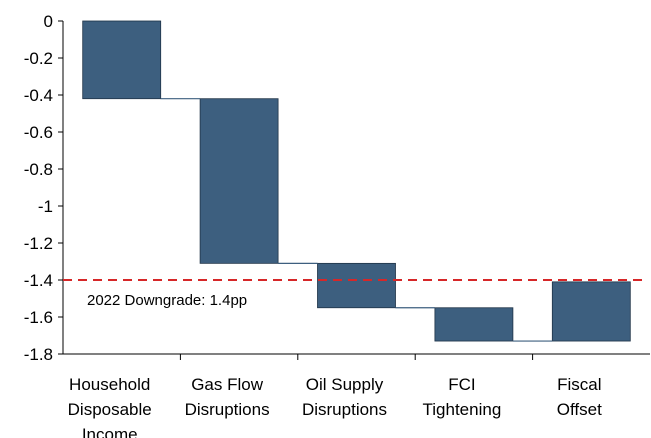  What do you see at coordinates (48, 21) in the screenshot?
I see `y-tick-label: 0` at bounding box center [48, 21].